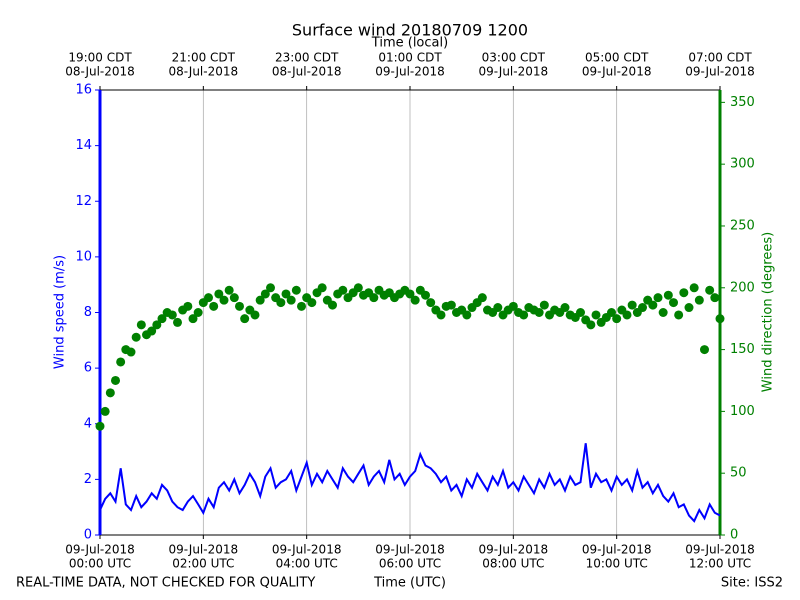 Image resolution: width=800 pixels, height=600 pixels. Describe the element at coordinates (768, 312) in the screenshot. I see `y2-axis-label: Wind direction (degrees)` at that location.